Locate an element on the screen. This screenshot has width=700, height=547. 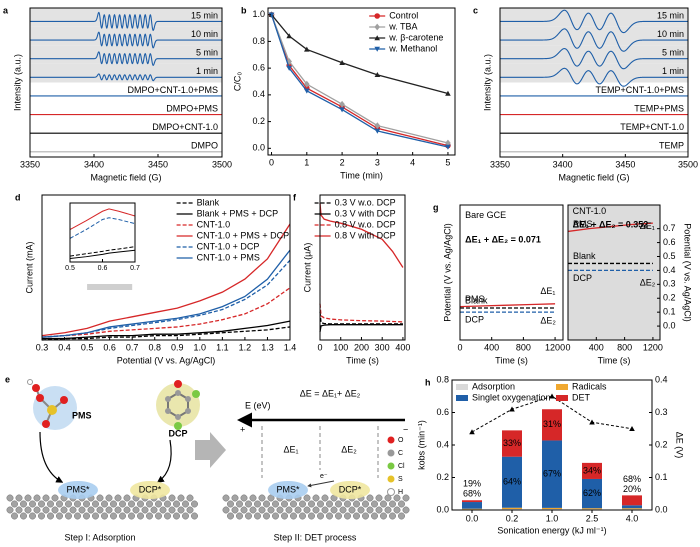
y2-tick-label: 0.2 is located at coordinates (661, 444).